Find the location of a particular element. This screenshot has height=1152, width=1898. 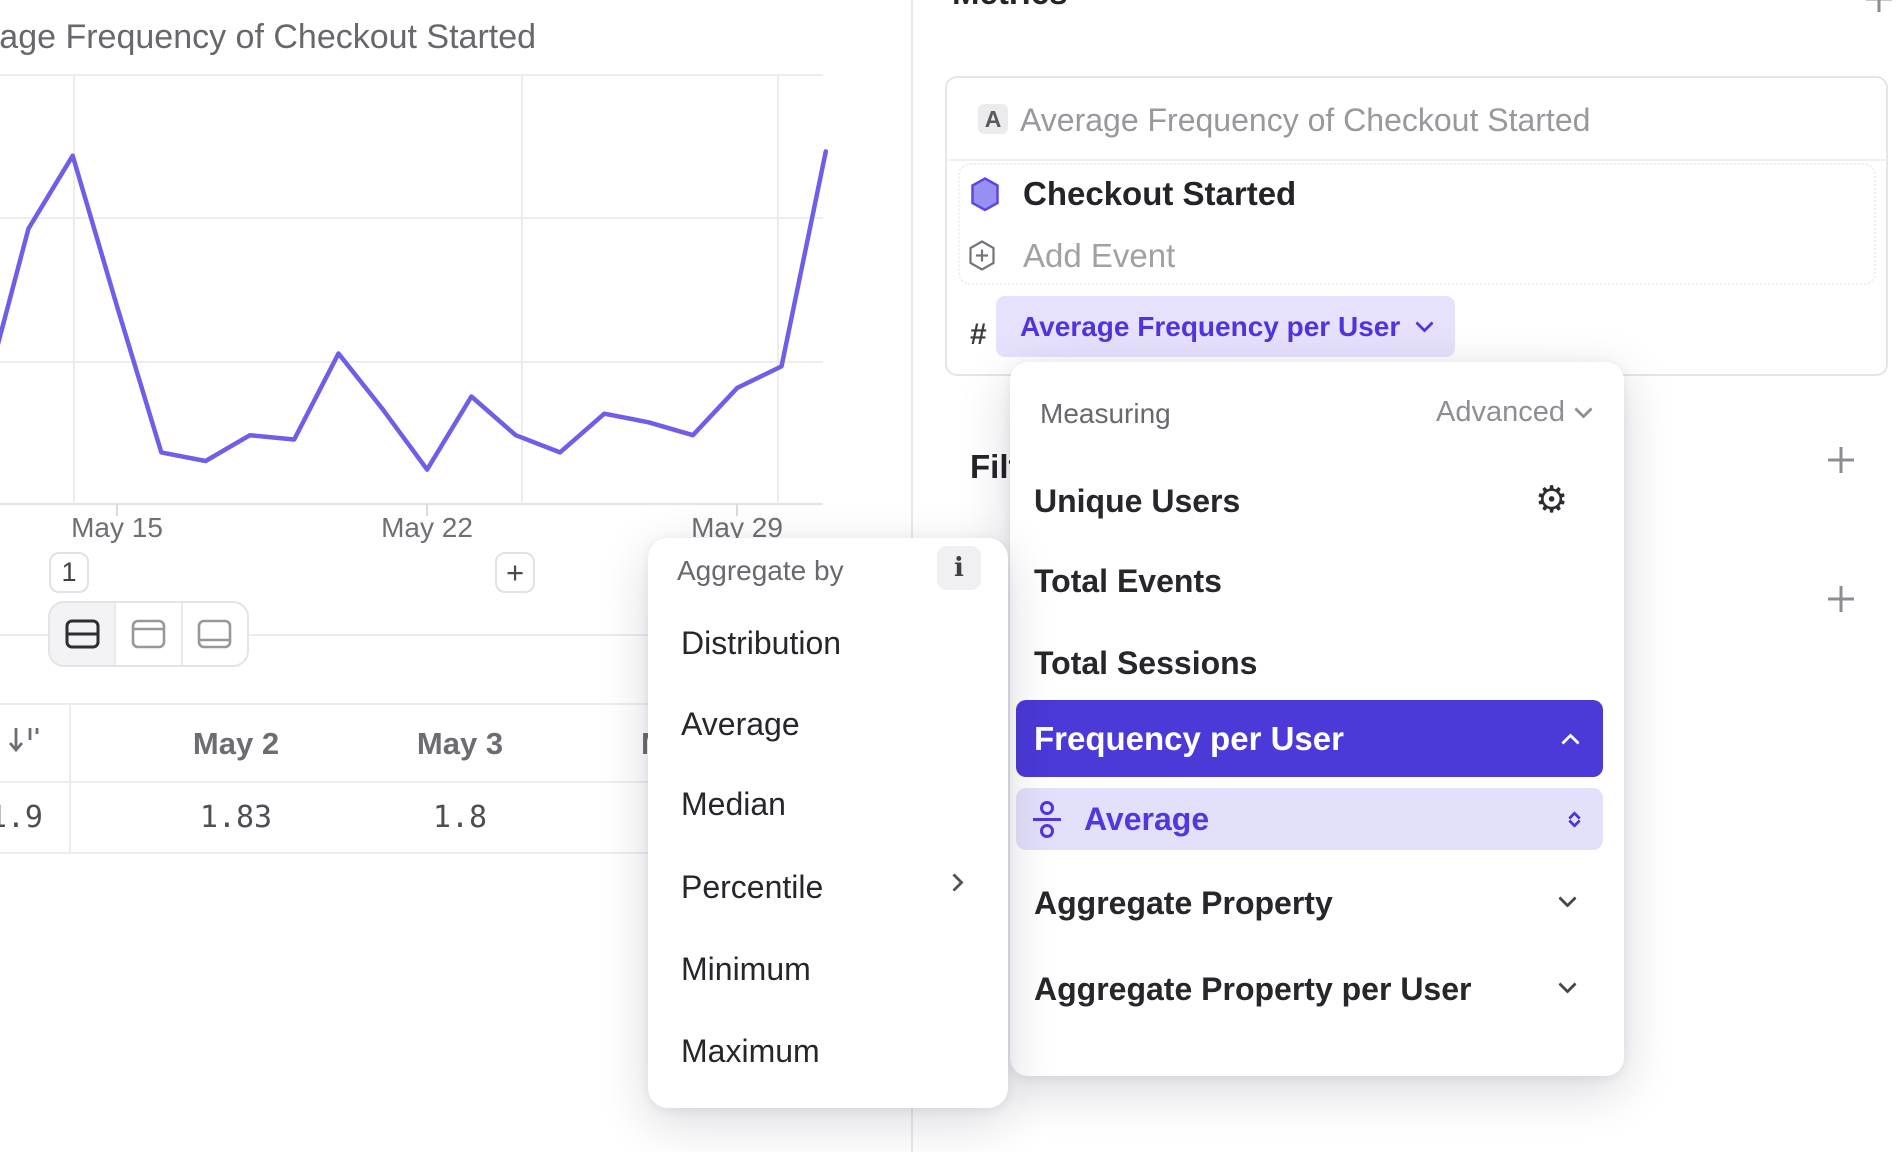

event-hexagon-icon is located at coordinates (985, 194).